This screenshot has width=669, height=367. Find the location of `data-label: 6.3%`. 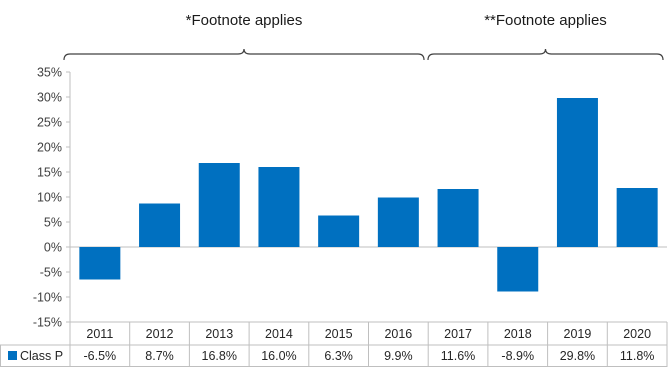

data-label: 6.3% is located at coordinates (338, 356).